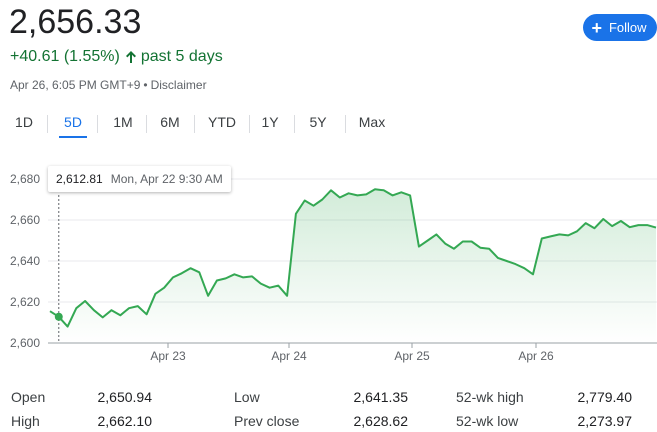 This screenshot has width=657, height=432. I want to click on plus-icon: +, so click(596, 27).